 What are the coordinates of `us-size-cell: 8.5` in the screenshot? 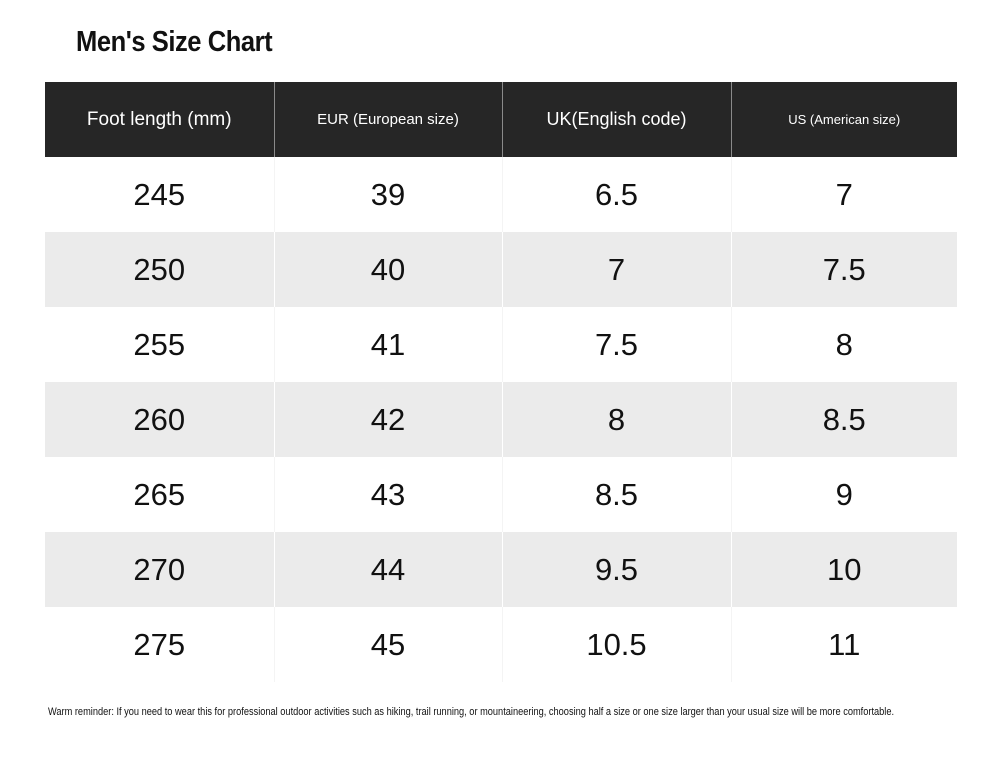 It's located at (844, 419).